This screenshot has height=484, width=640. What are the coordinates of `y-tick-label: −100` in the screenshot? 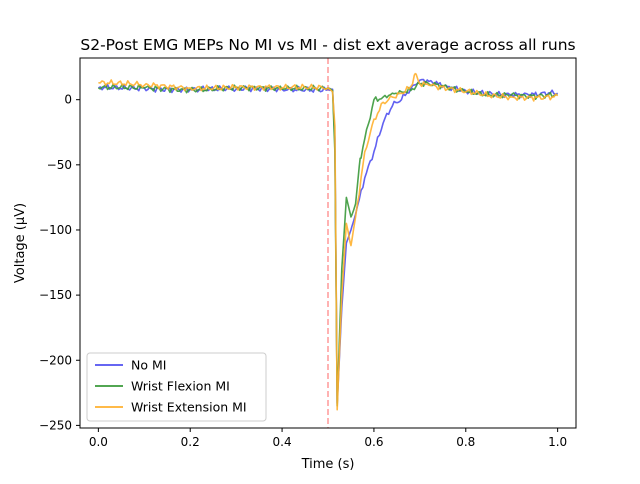 It's located at (55, 230).